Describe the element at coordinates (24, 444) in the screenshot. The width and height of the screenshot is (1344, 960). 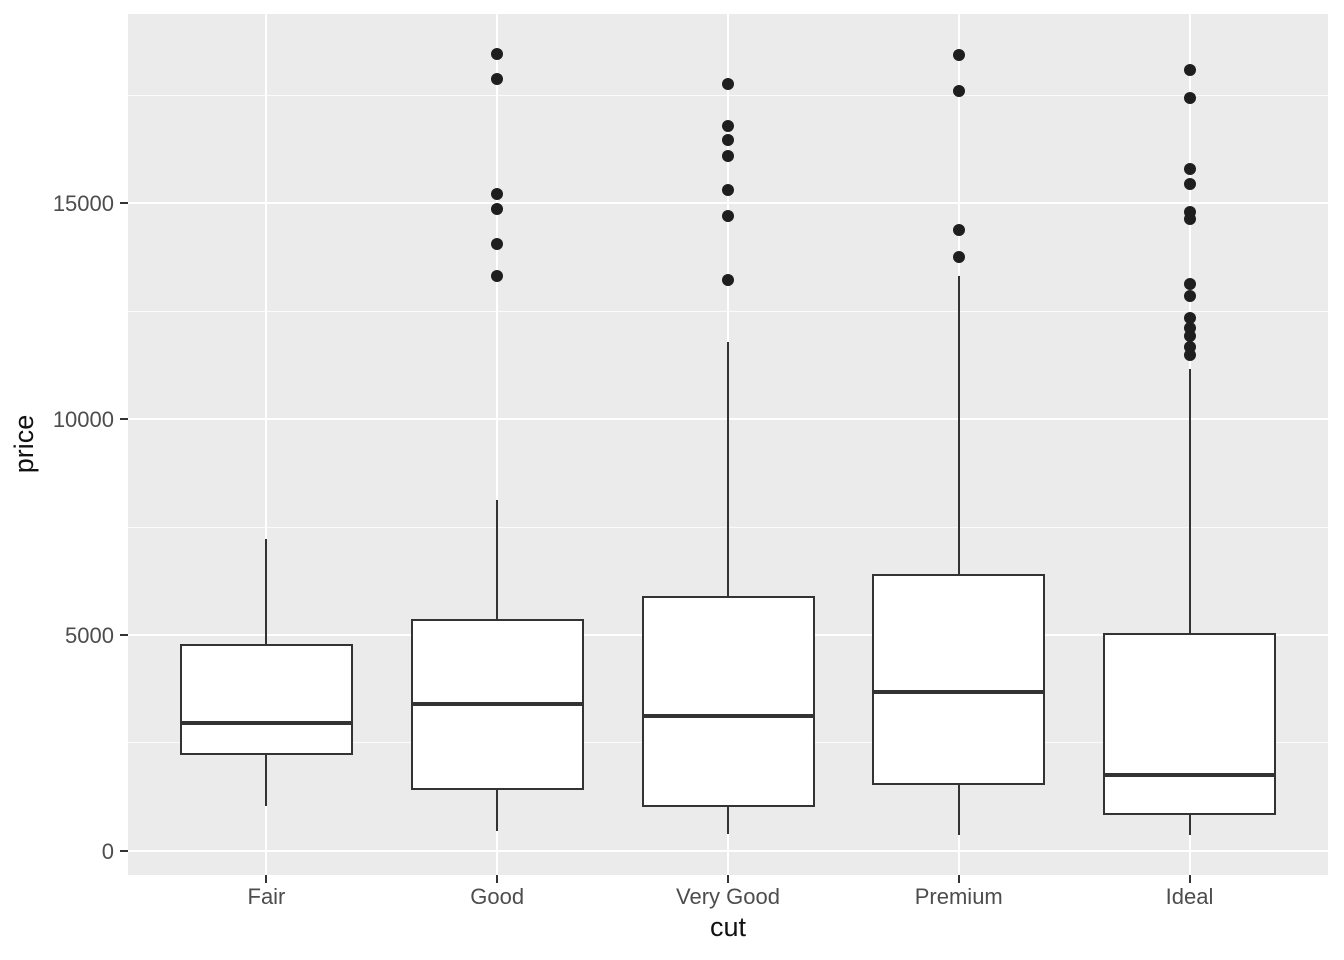
I see `y-axis-title: price` at that location.